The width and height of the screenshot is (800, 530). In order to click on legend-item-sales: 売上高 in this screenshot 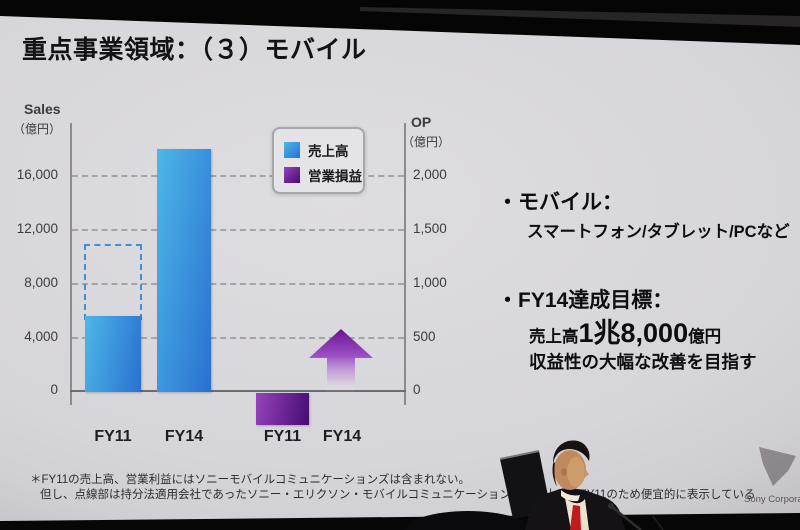, I will do `click(323, 149)`.